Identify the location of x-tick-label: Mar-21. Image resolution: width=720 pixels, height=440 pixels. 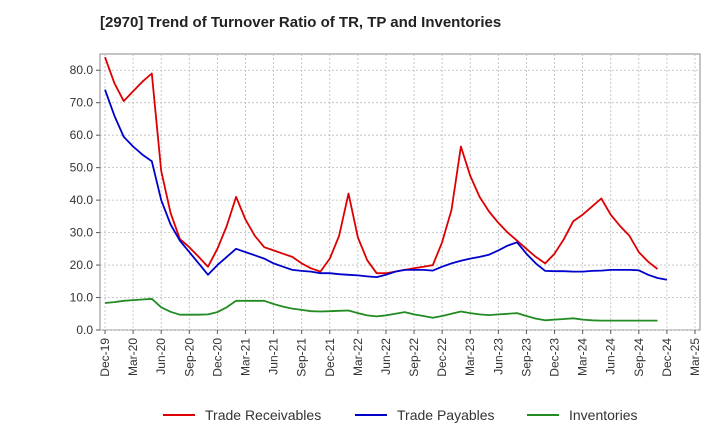
(245, 357).